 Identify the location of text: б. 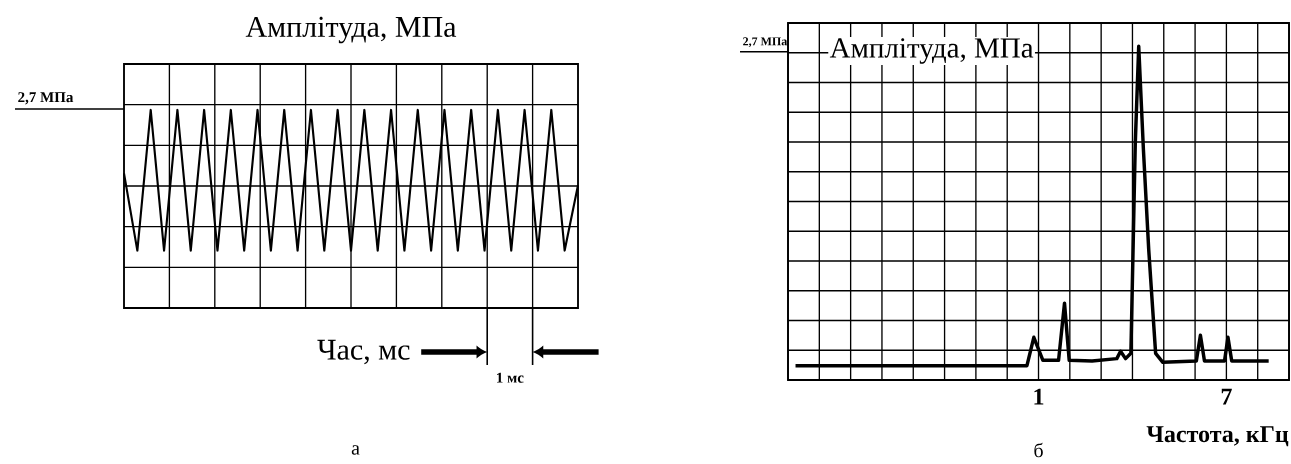
(1038, 450).